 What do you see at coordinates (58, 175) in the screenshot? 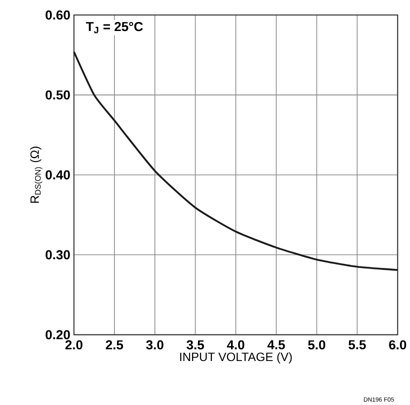
I see `y-tick-label: 0.40` at bounding box center [58, 175].